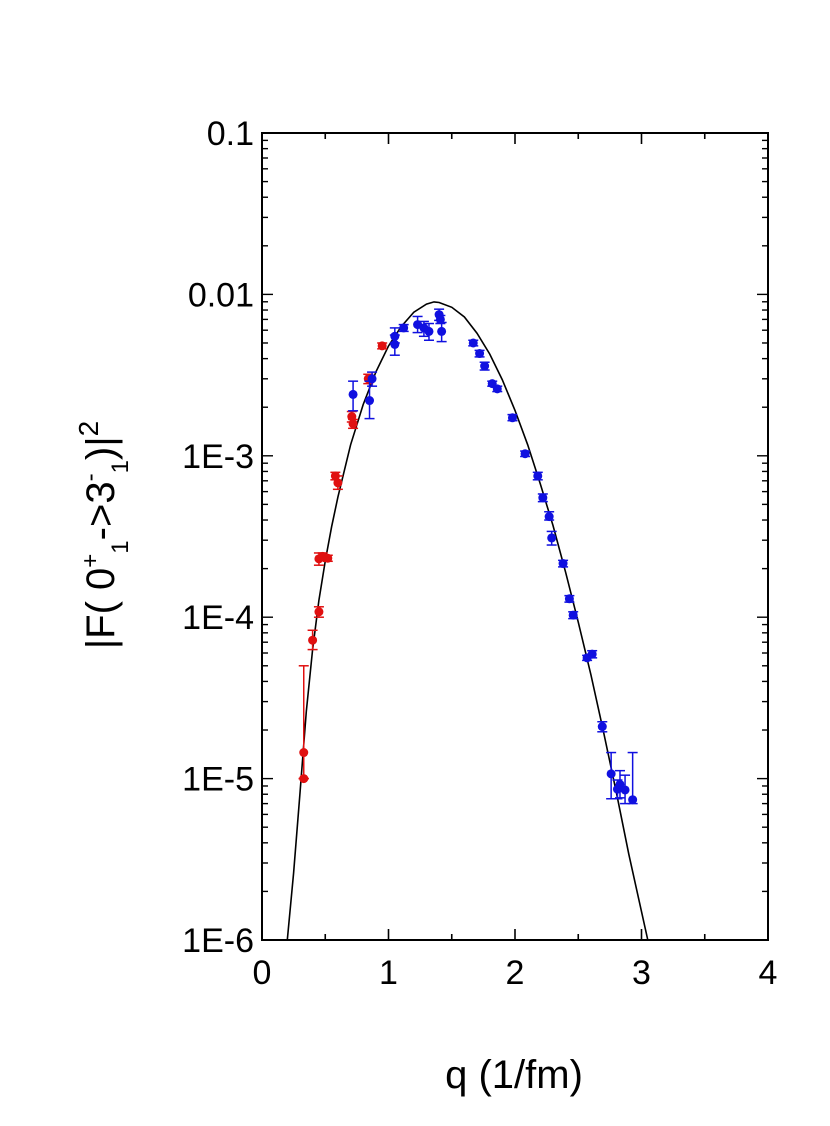 Image resolution: width=830 pixels, height=1126 pixels. I want to click on ylabel-sup: -, so click(90, 477).